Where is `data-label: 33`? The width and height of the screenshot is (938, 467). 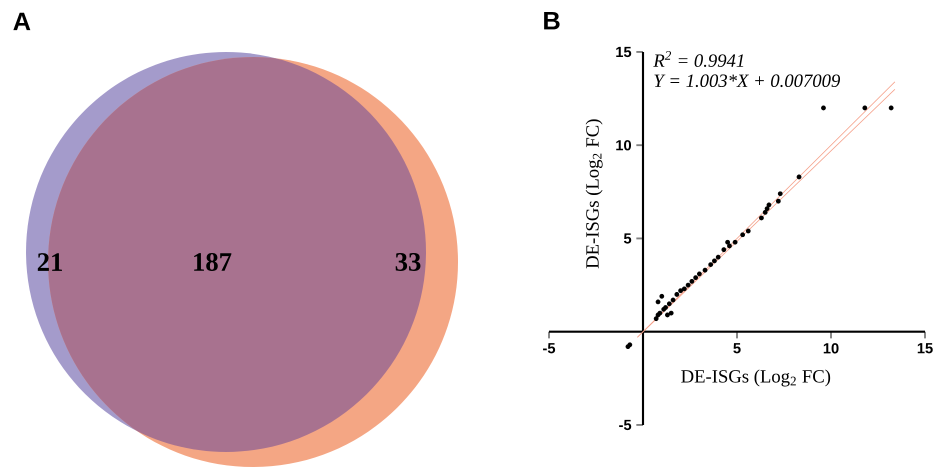
data-label: 33 is located at coordinates (408, 262).